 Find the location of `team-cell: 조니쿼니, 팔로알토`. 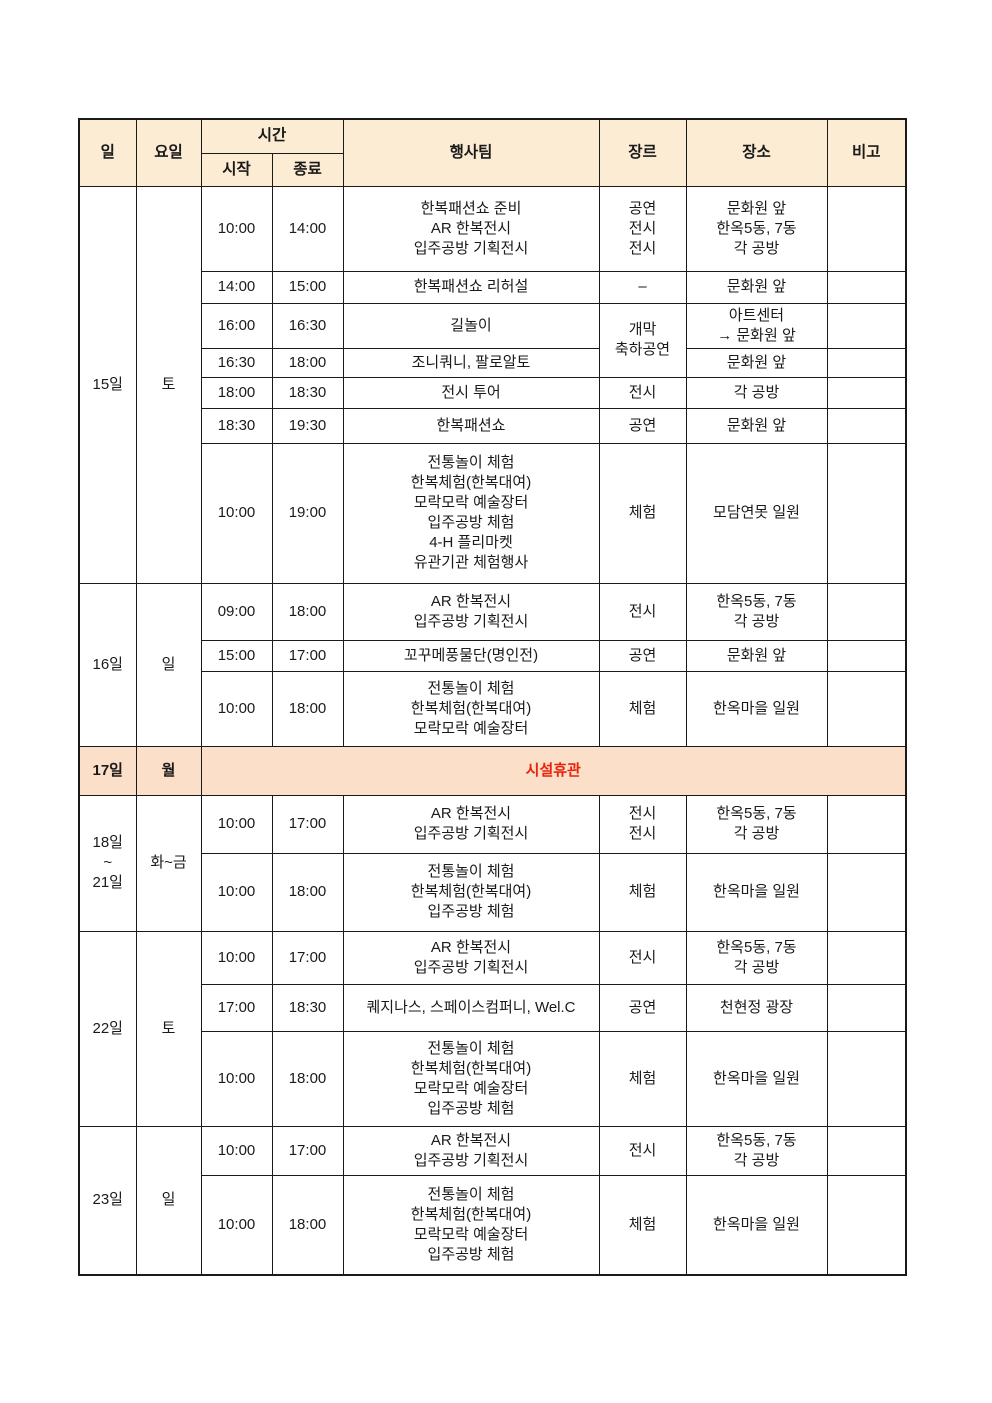

team-cell: 조니쿼니, 팔로알토 is located at coordinates (471, 362).